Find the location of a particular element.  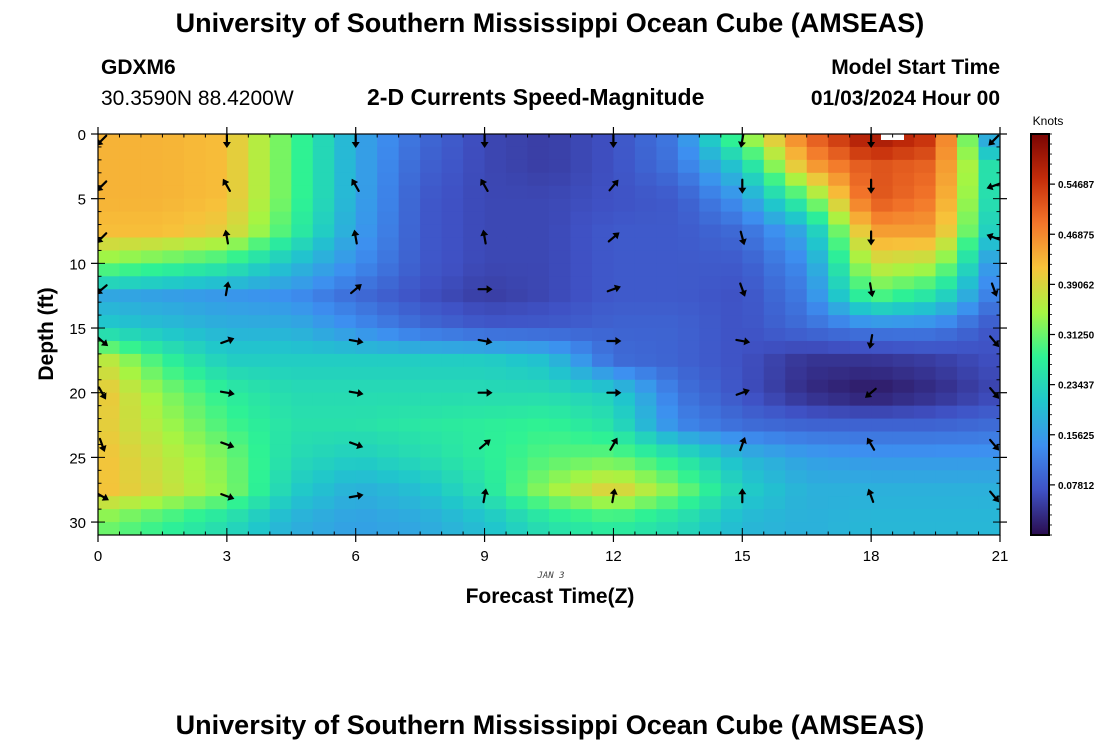

x-tick-label: 9 is located at coordinates (484, 556).